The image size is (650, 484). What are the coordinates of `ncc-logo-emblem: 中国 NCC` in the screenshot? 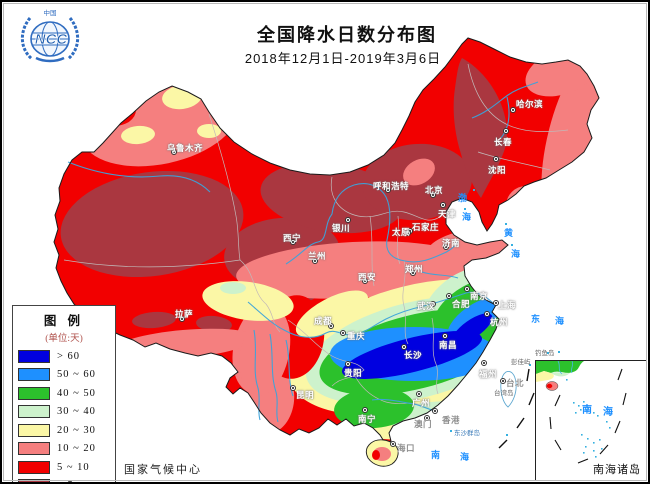 It's located at (50, 35).